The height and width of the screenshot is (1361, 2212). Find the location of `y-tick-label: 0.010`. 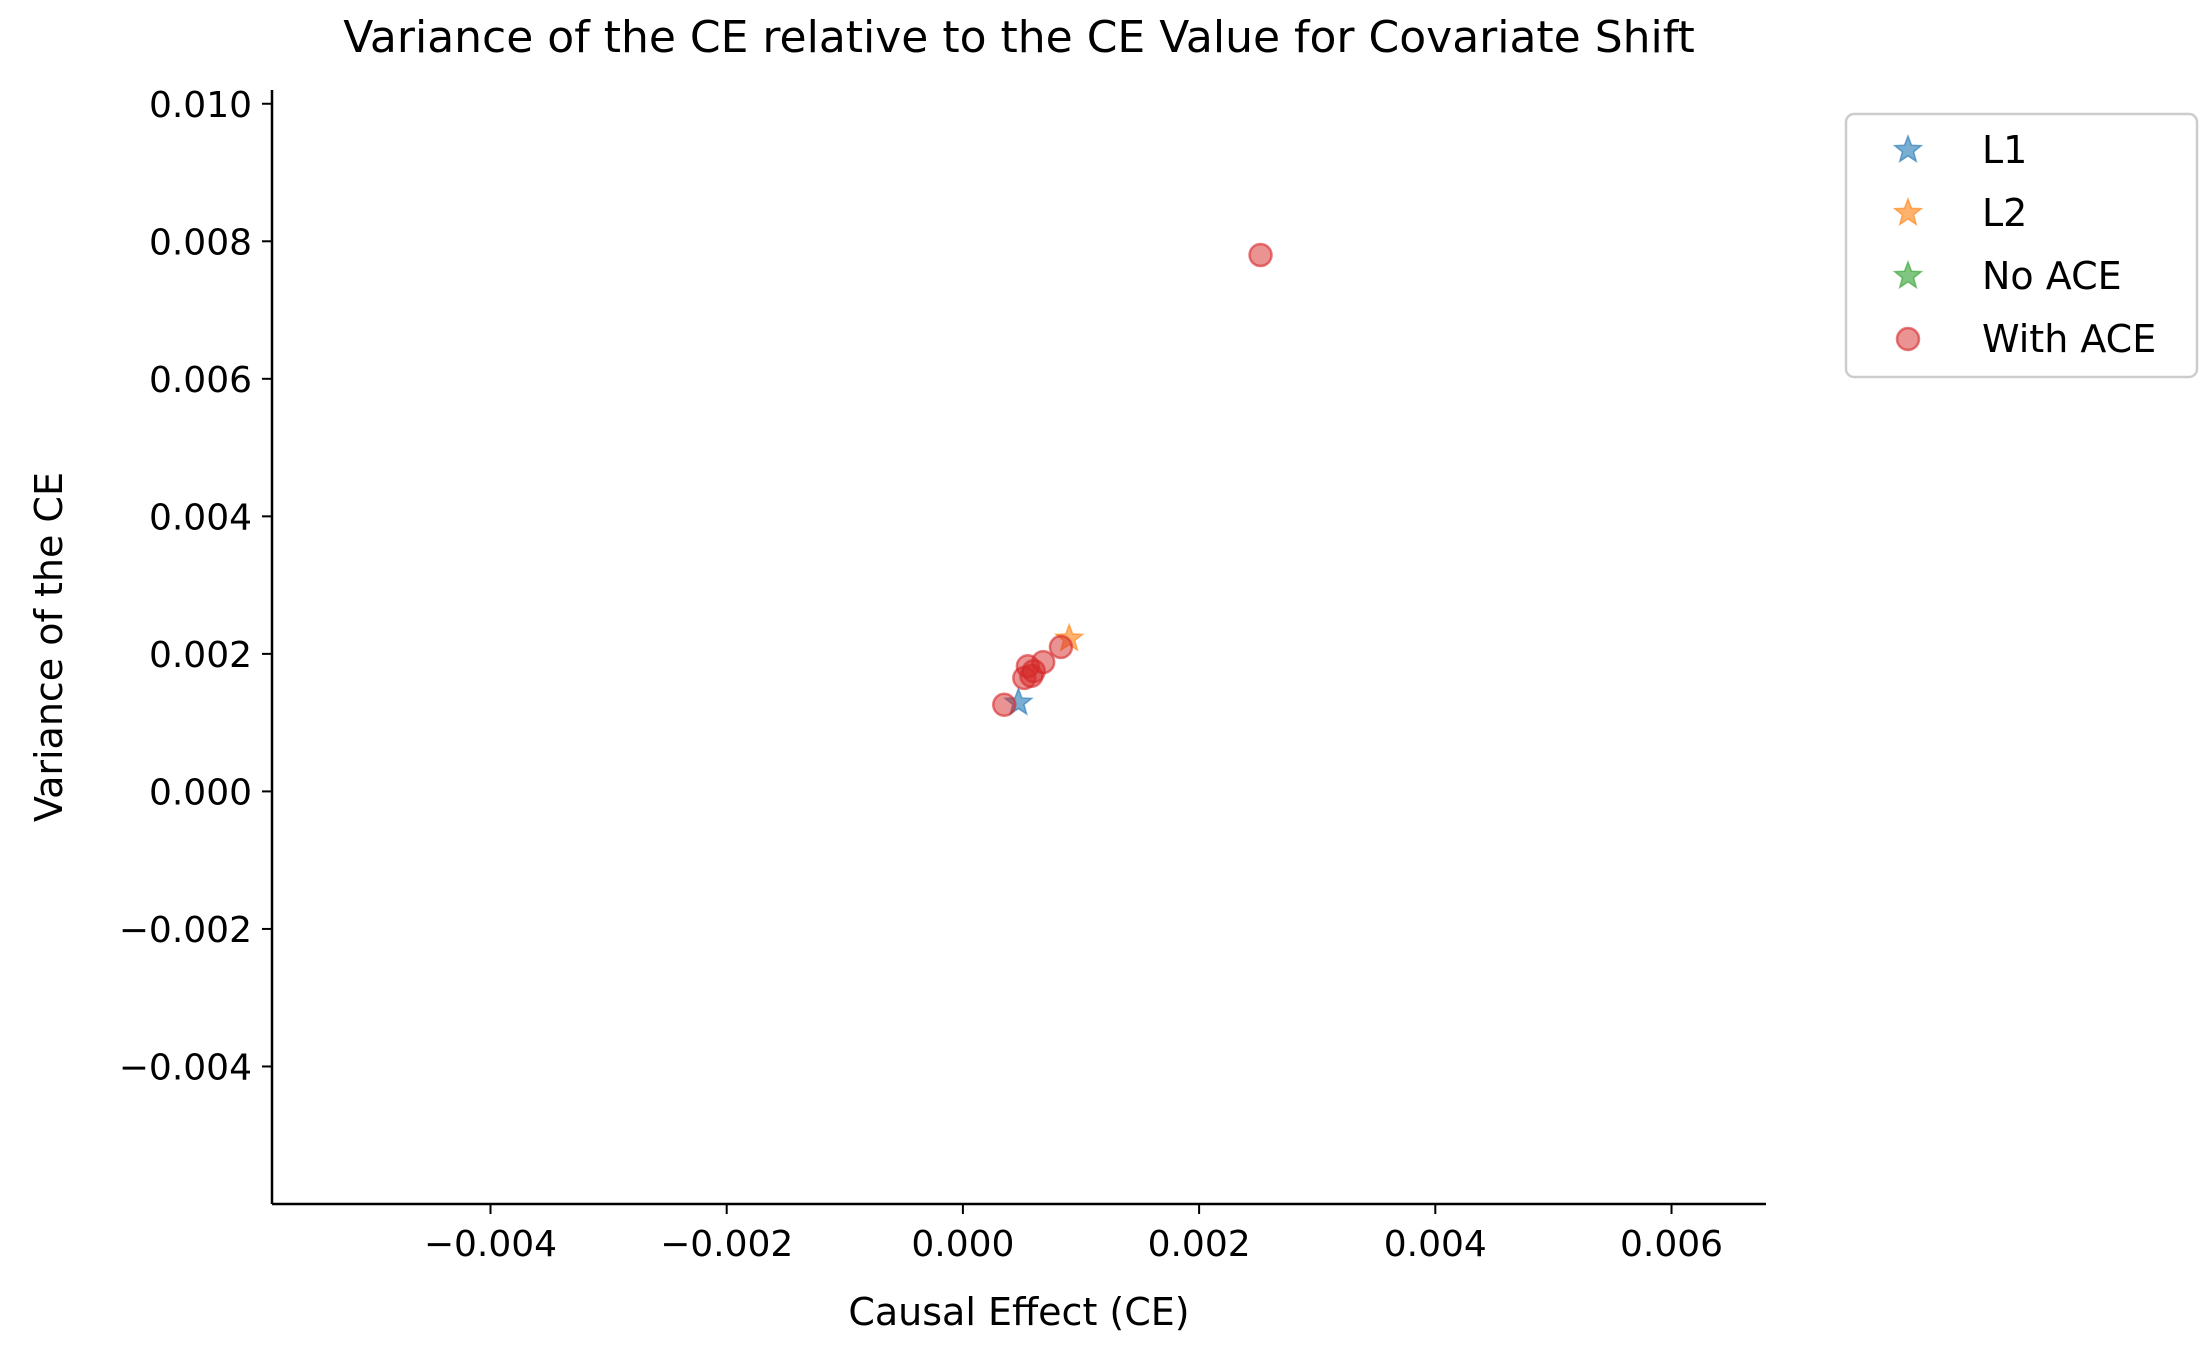

y-tick-label: 0.010 is located at coordinates (200, 105).